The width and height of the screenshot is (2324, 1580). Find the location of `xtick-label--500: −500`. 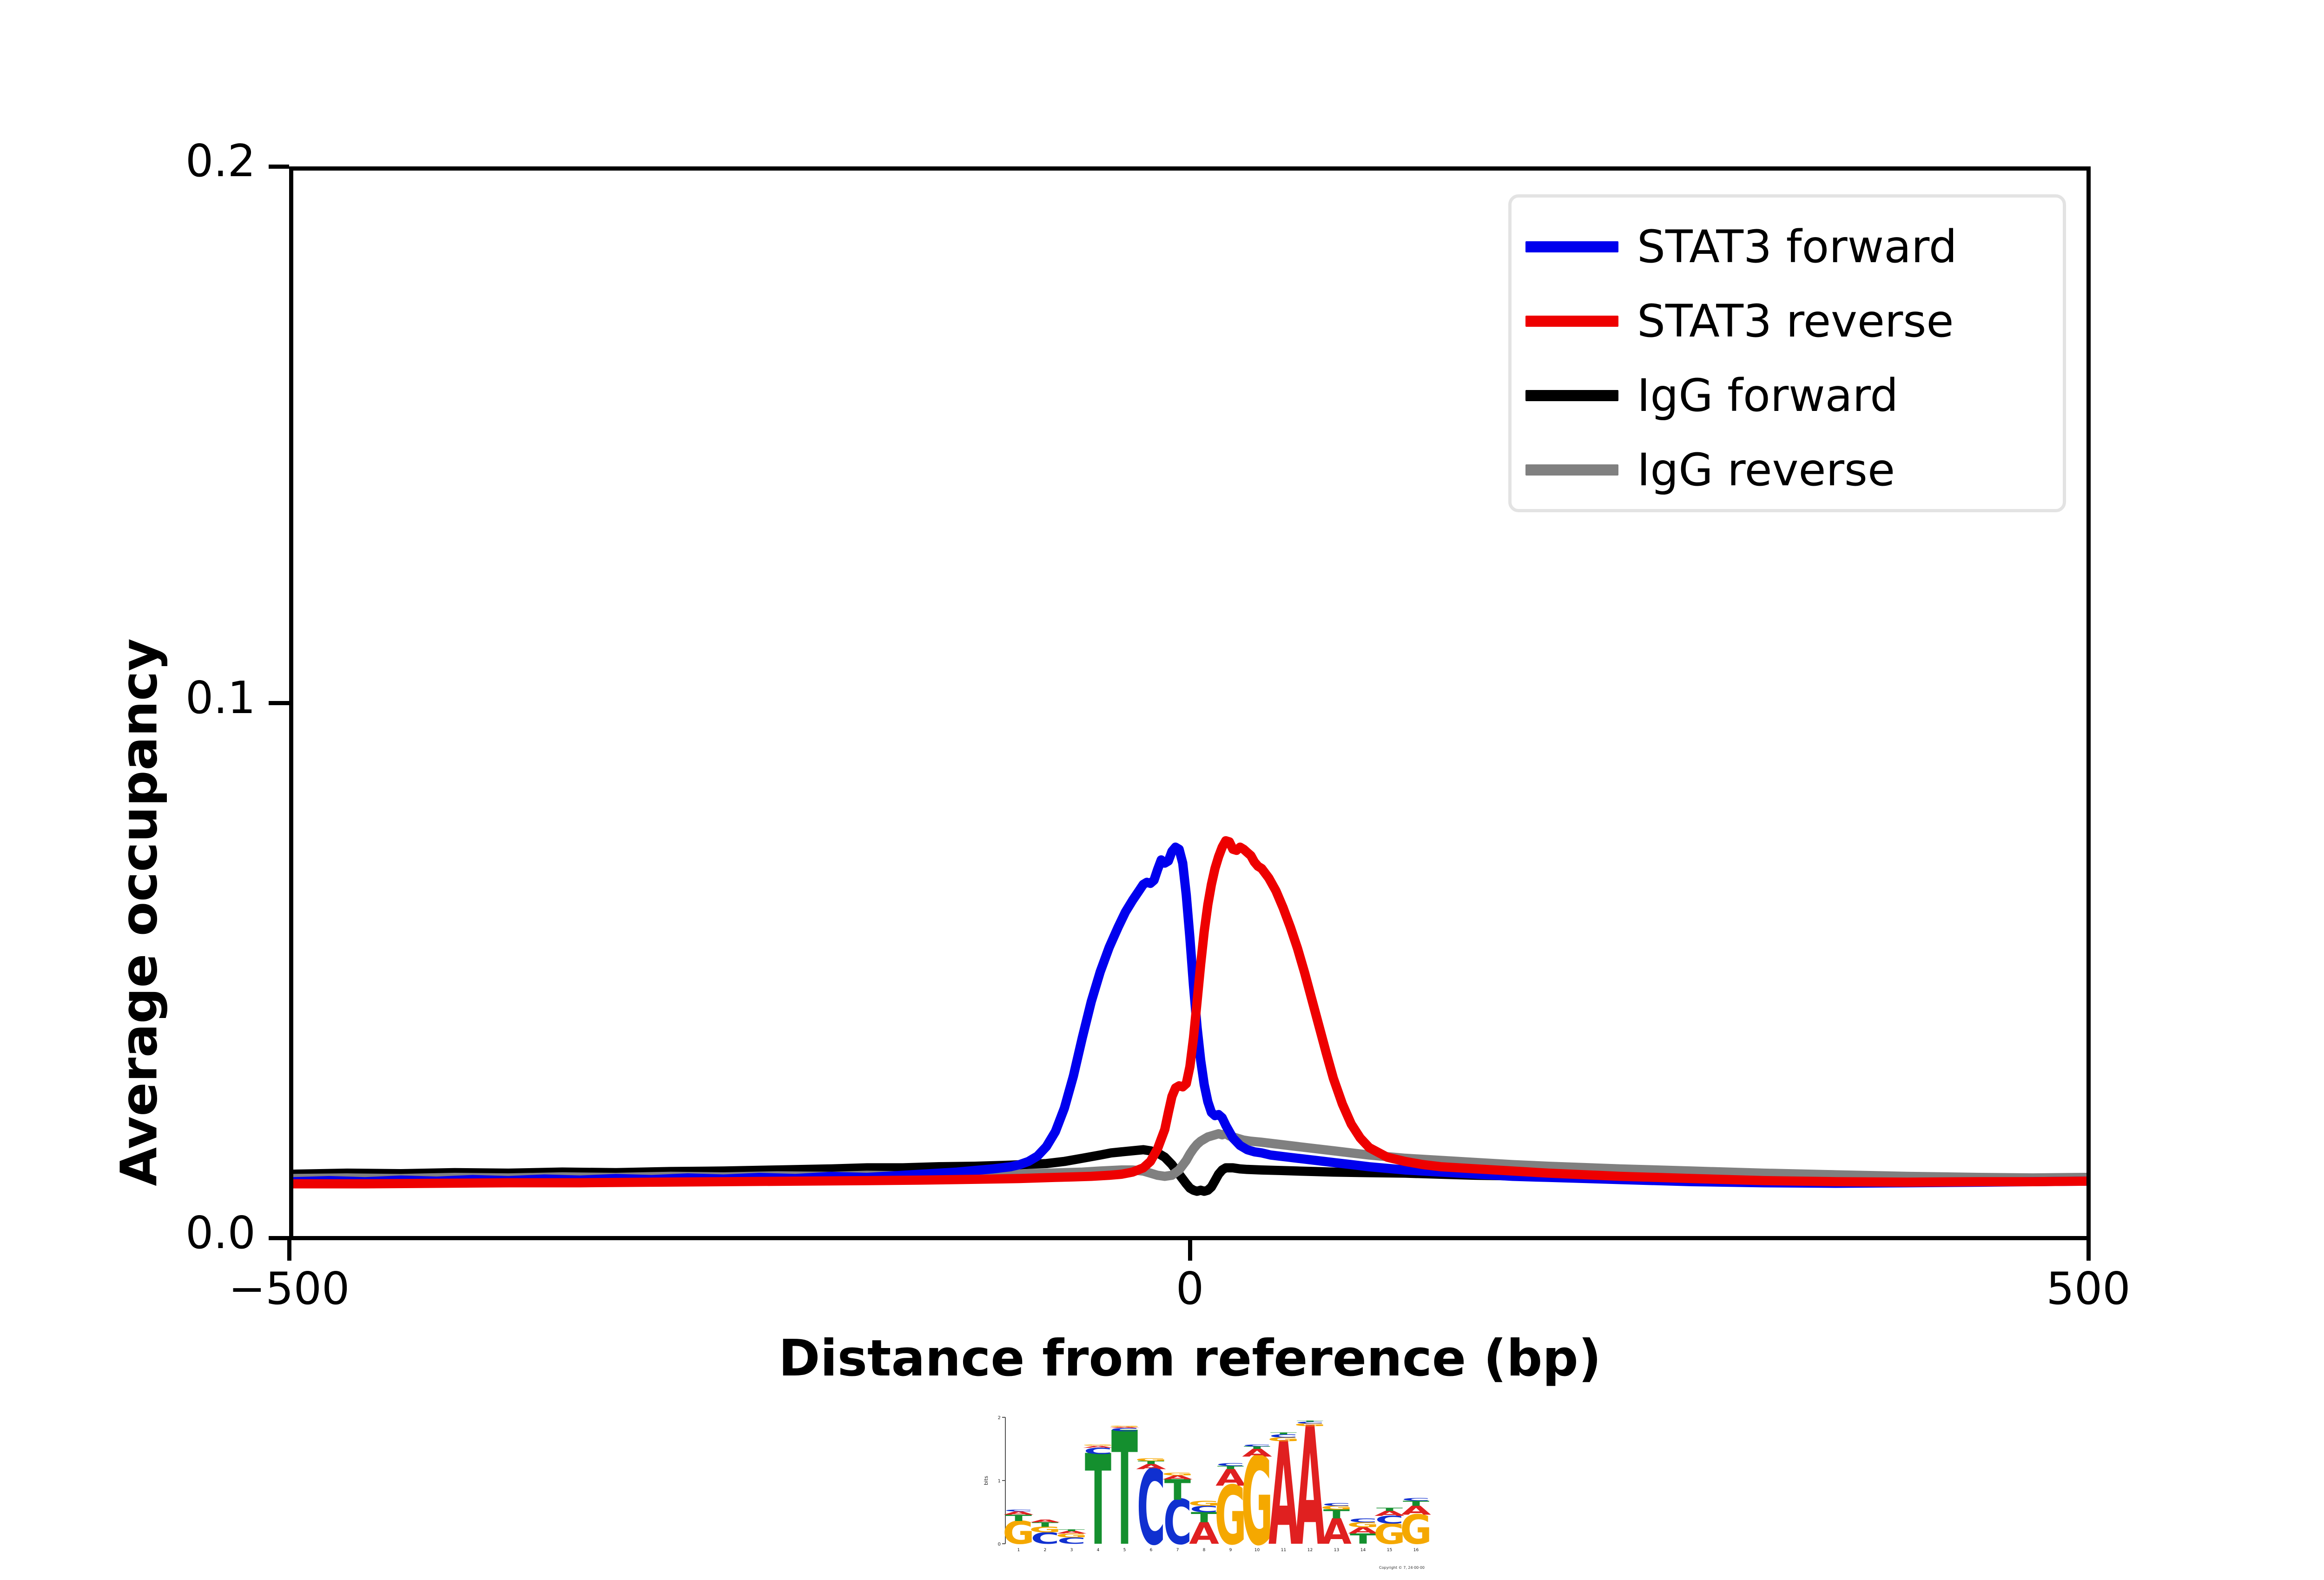

xtick-label--500: −500 is located at coordinates (289, 1289).